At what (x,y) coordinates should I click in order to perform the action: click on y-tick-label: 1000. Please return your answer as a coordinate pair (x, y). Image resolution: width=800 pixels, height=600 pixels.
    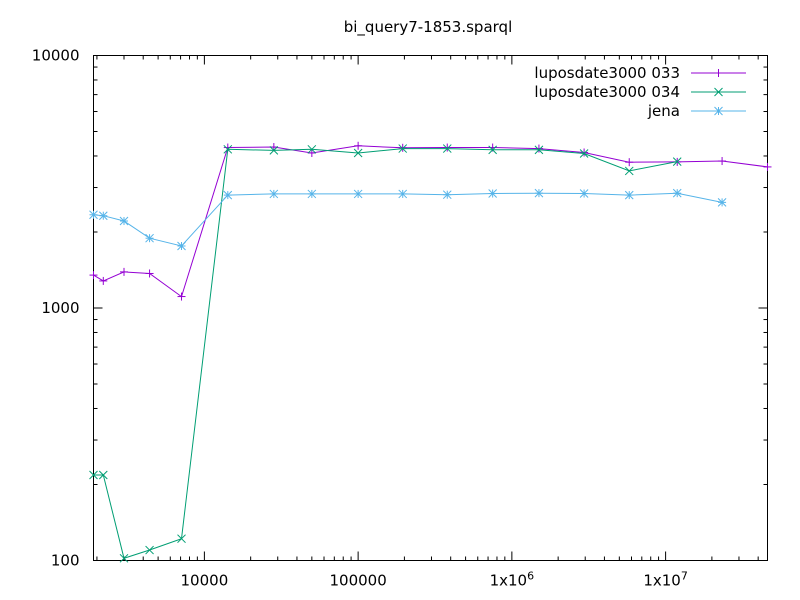
    Looking at the image, I should click on (60, 308).